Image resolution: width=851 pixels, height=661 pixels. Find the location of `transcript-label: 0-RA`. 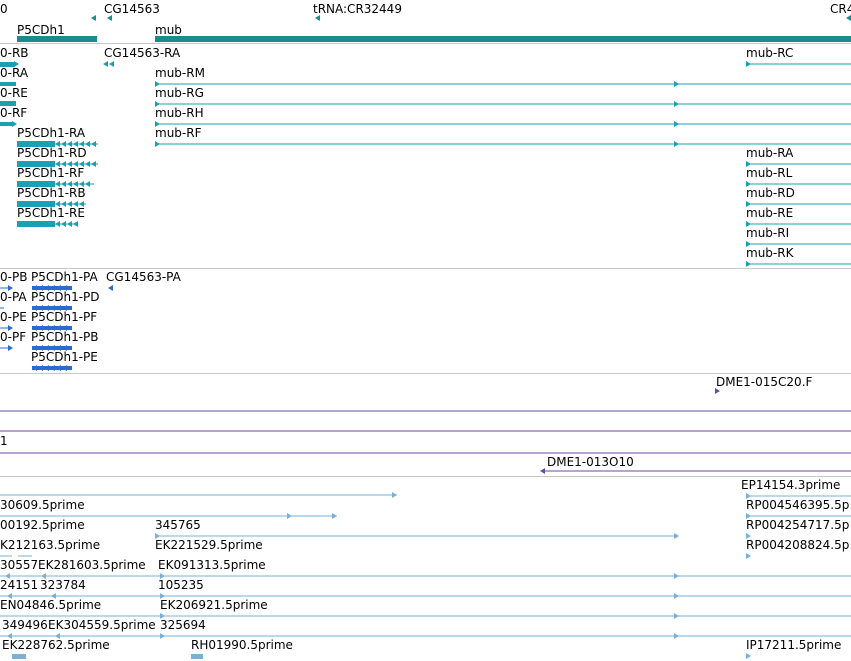

transcript-label: 0-RA is located at coordinates (14, 73).